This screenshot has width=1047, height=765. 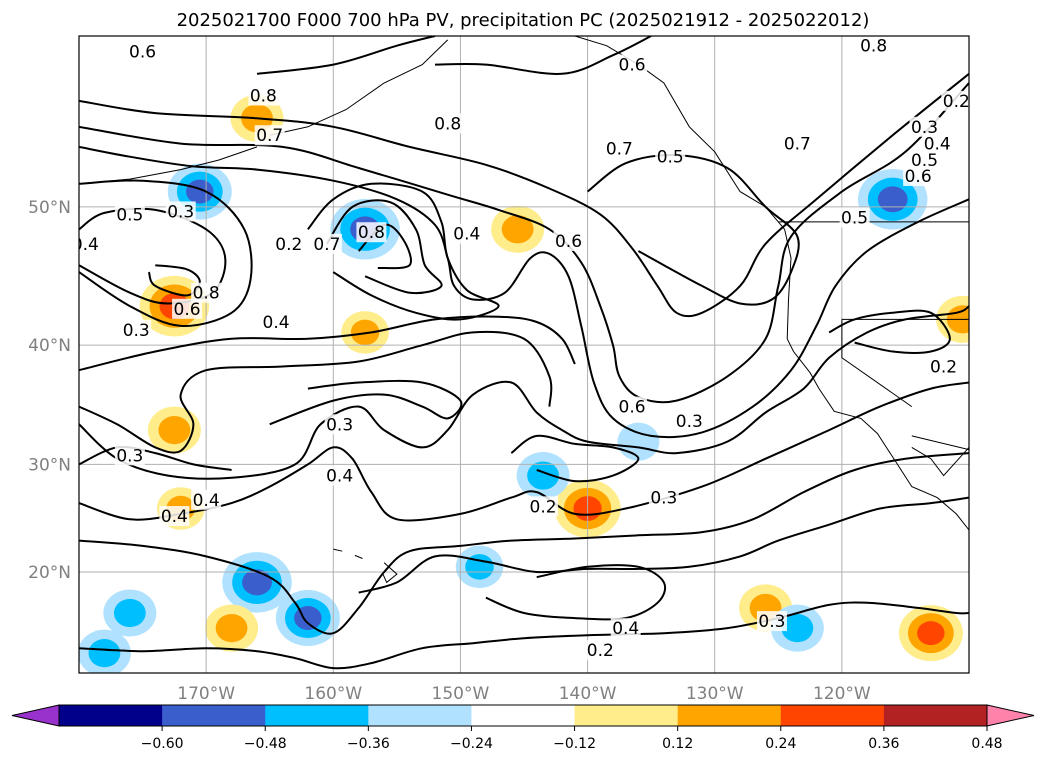 What do you see at coordinates (619, 150) in the screenshot?
I see `contour-label-4: 0.7` at bounding box center [619, 150].